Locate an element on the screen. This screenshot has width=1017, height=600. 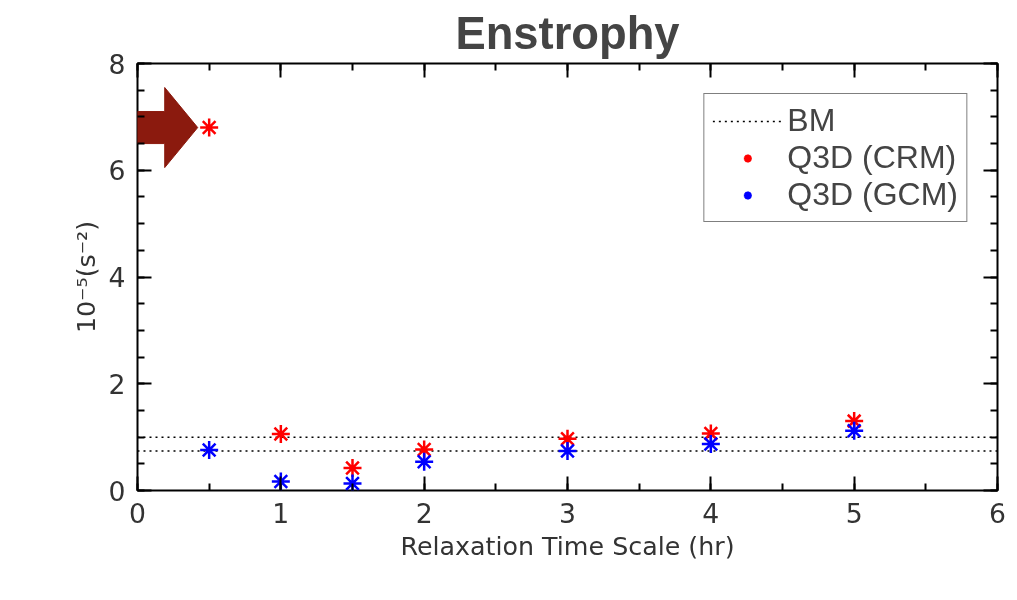
chart-title: Enstrophy is located at coordinates (567, 33).